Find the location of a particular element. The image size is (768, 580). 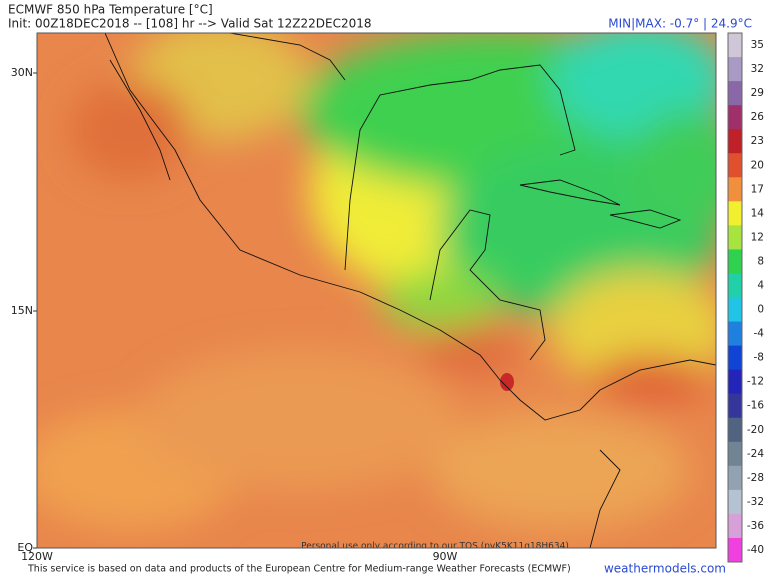

colorbar-label: 12 is located at coordinates (757, 237).